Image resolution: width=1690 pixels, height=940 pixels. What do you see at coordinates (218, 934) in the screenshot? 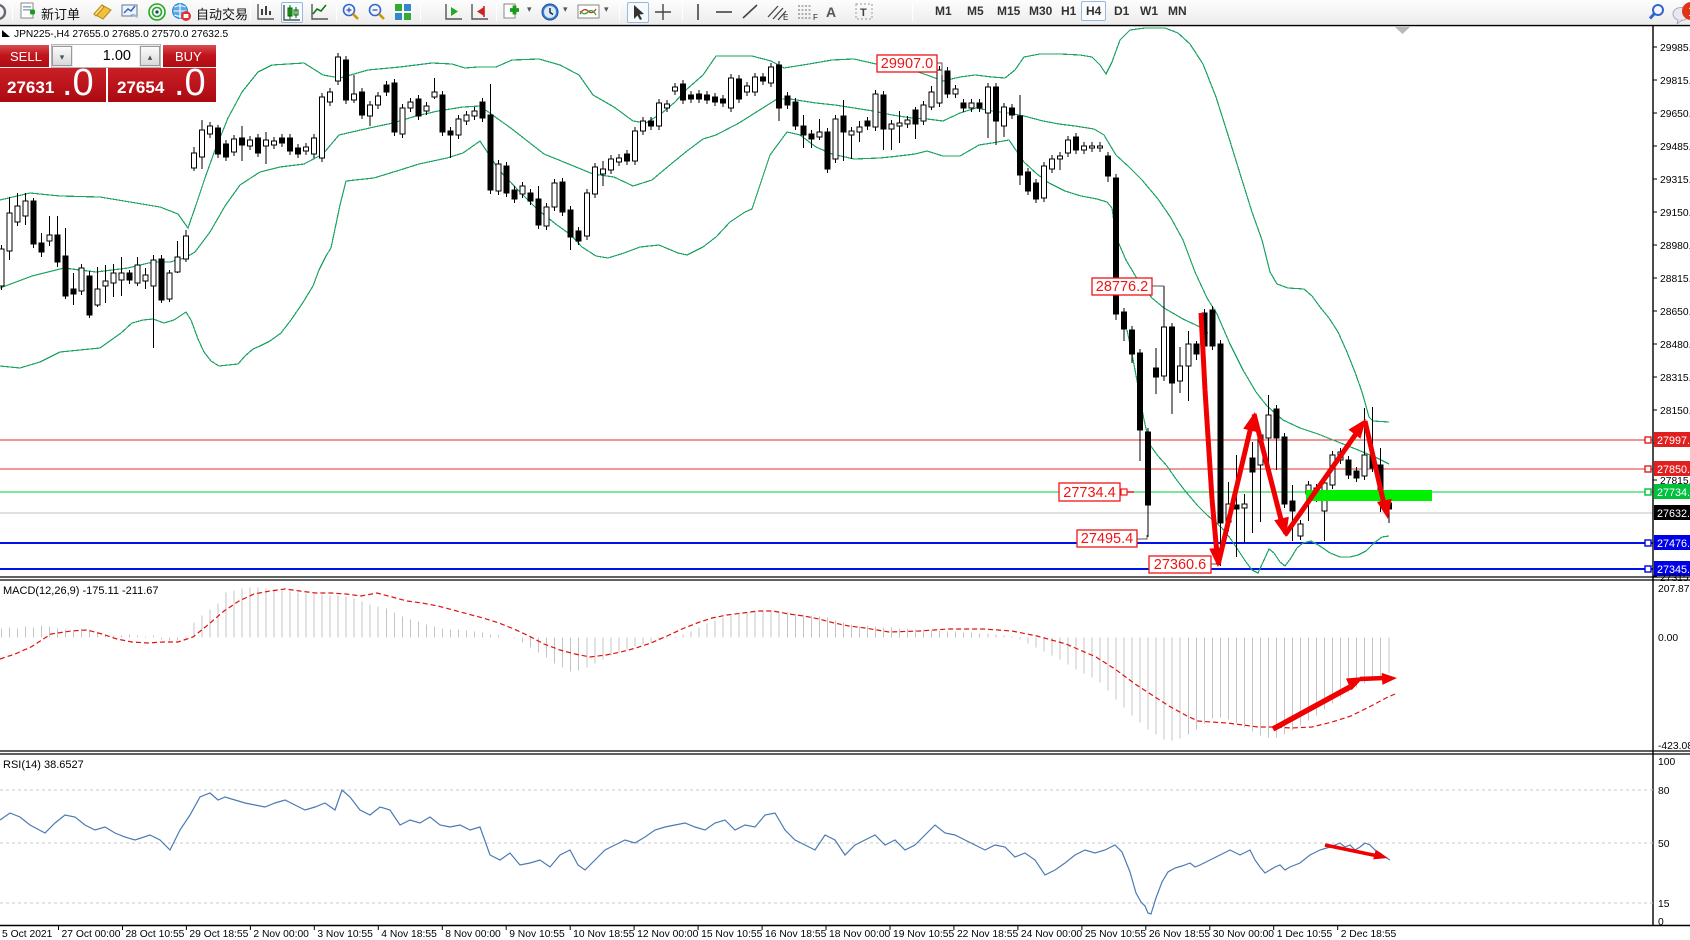
I see `svg-text: 29 Oct 18:55` at bounding box center [218, 934].